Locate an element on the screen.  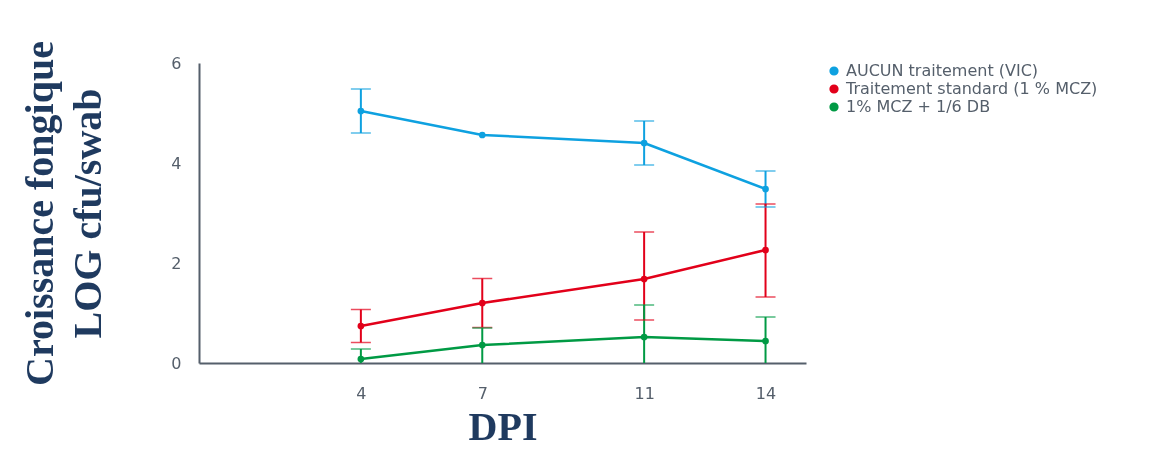
y-tick-label: 0 is located at coordinates (176, 363).